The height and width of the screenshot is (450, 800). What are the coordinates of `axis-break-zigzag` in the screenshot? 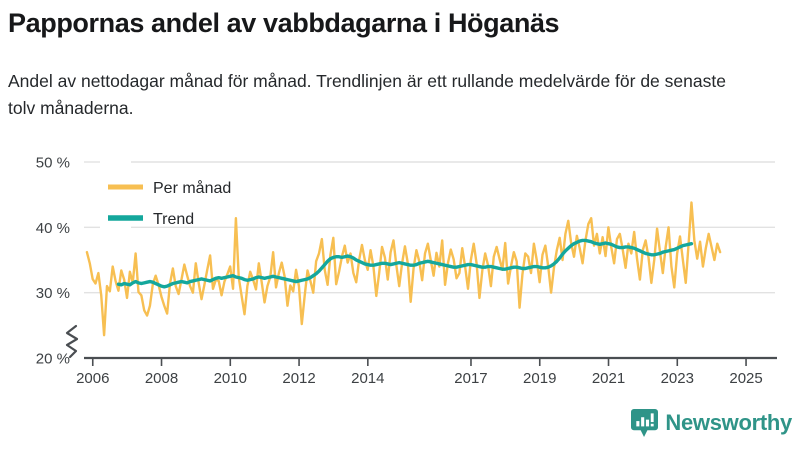 It's located at (72, 341).